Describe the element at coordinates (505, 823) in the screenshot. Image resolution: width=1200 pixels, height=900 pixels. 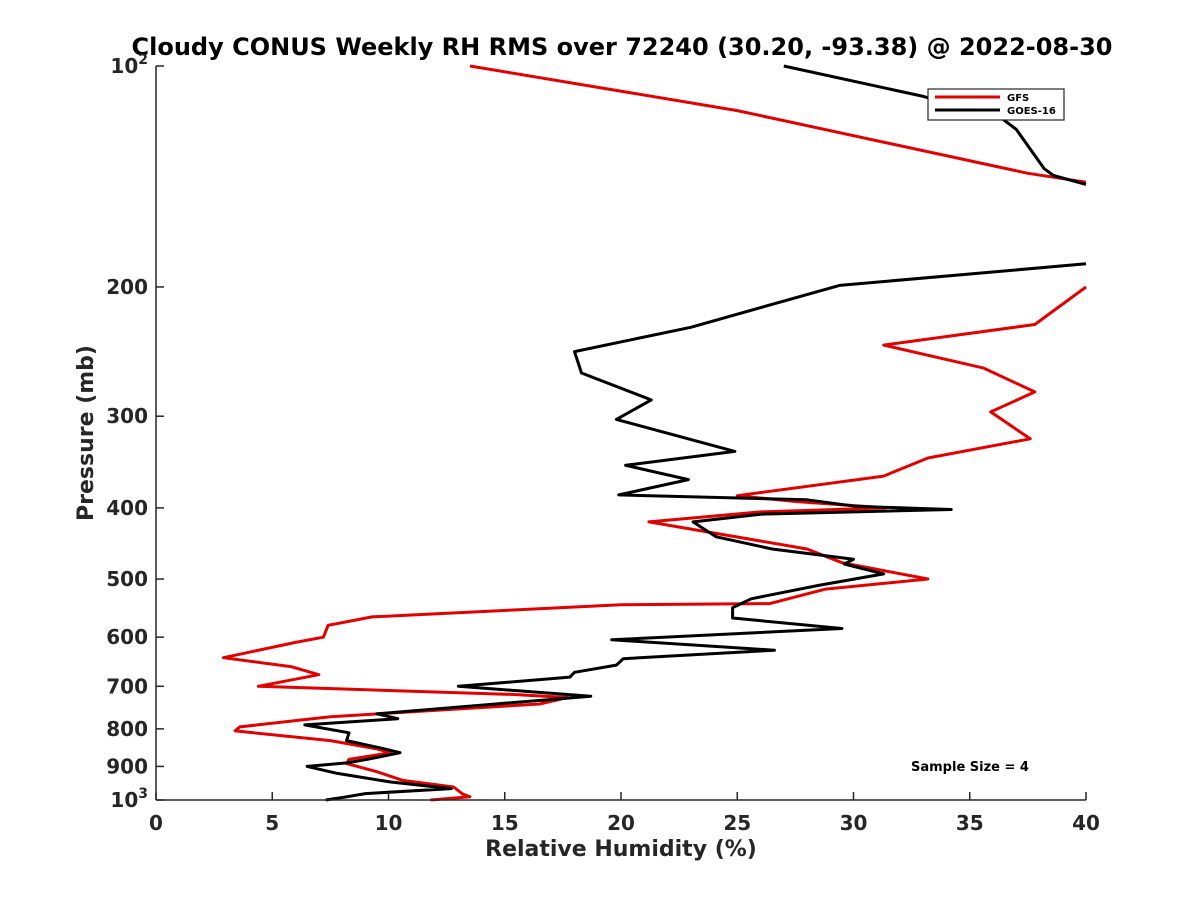
I see `x-tick-label: 15` at that location.